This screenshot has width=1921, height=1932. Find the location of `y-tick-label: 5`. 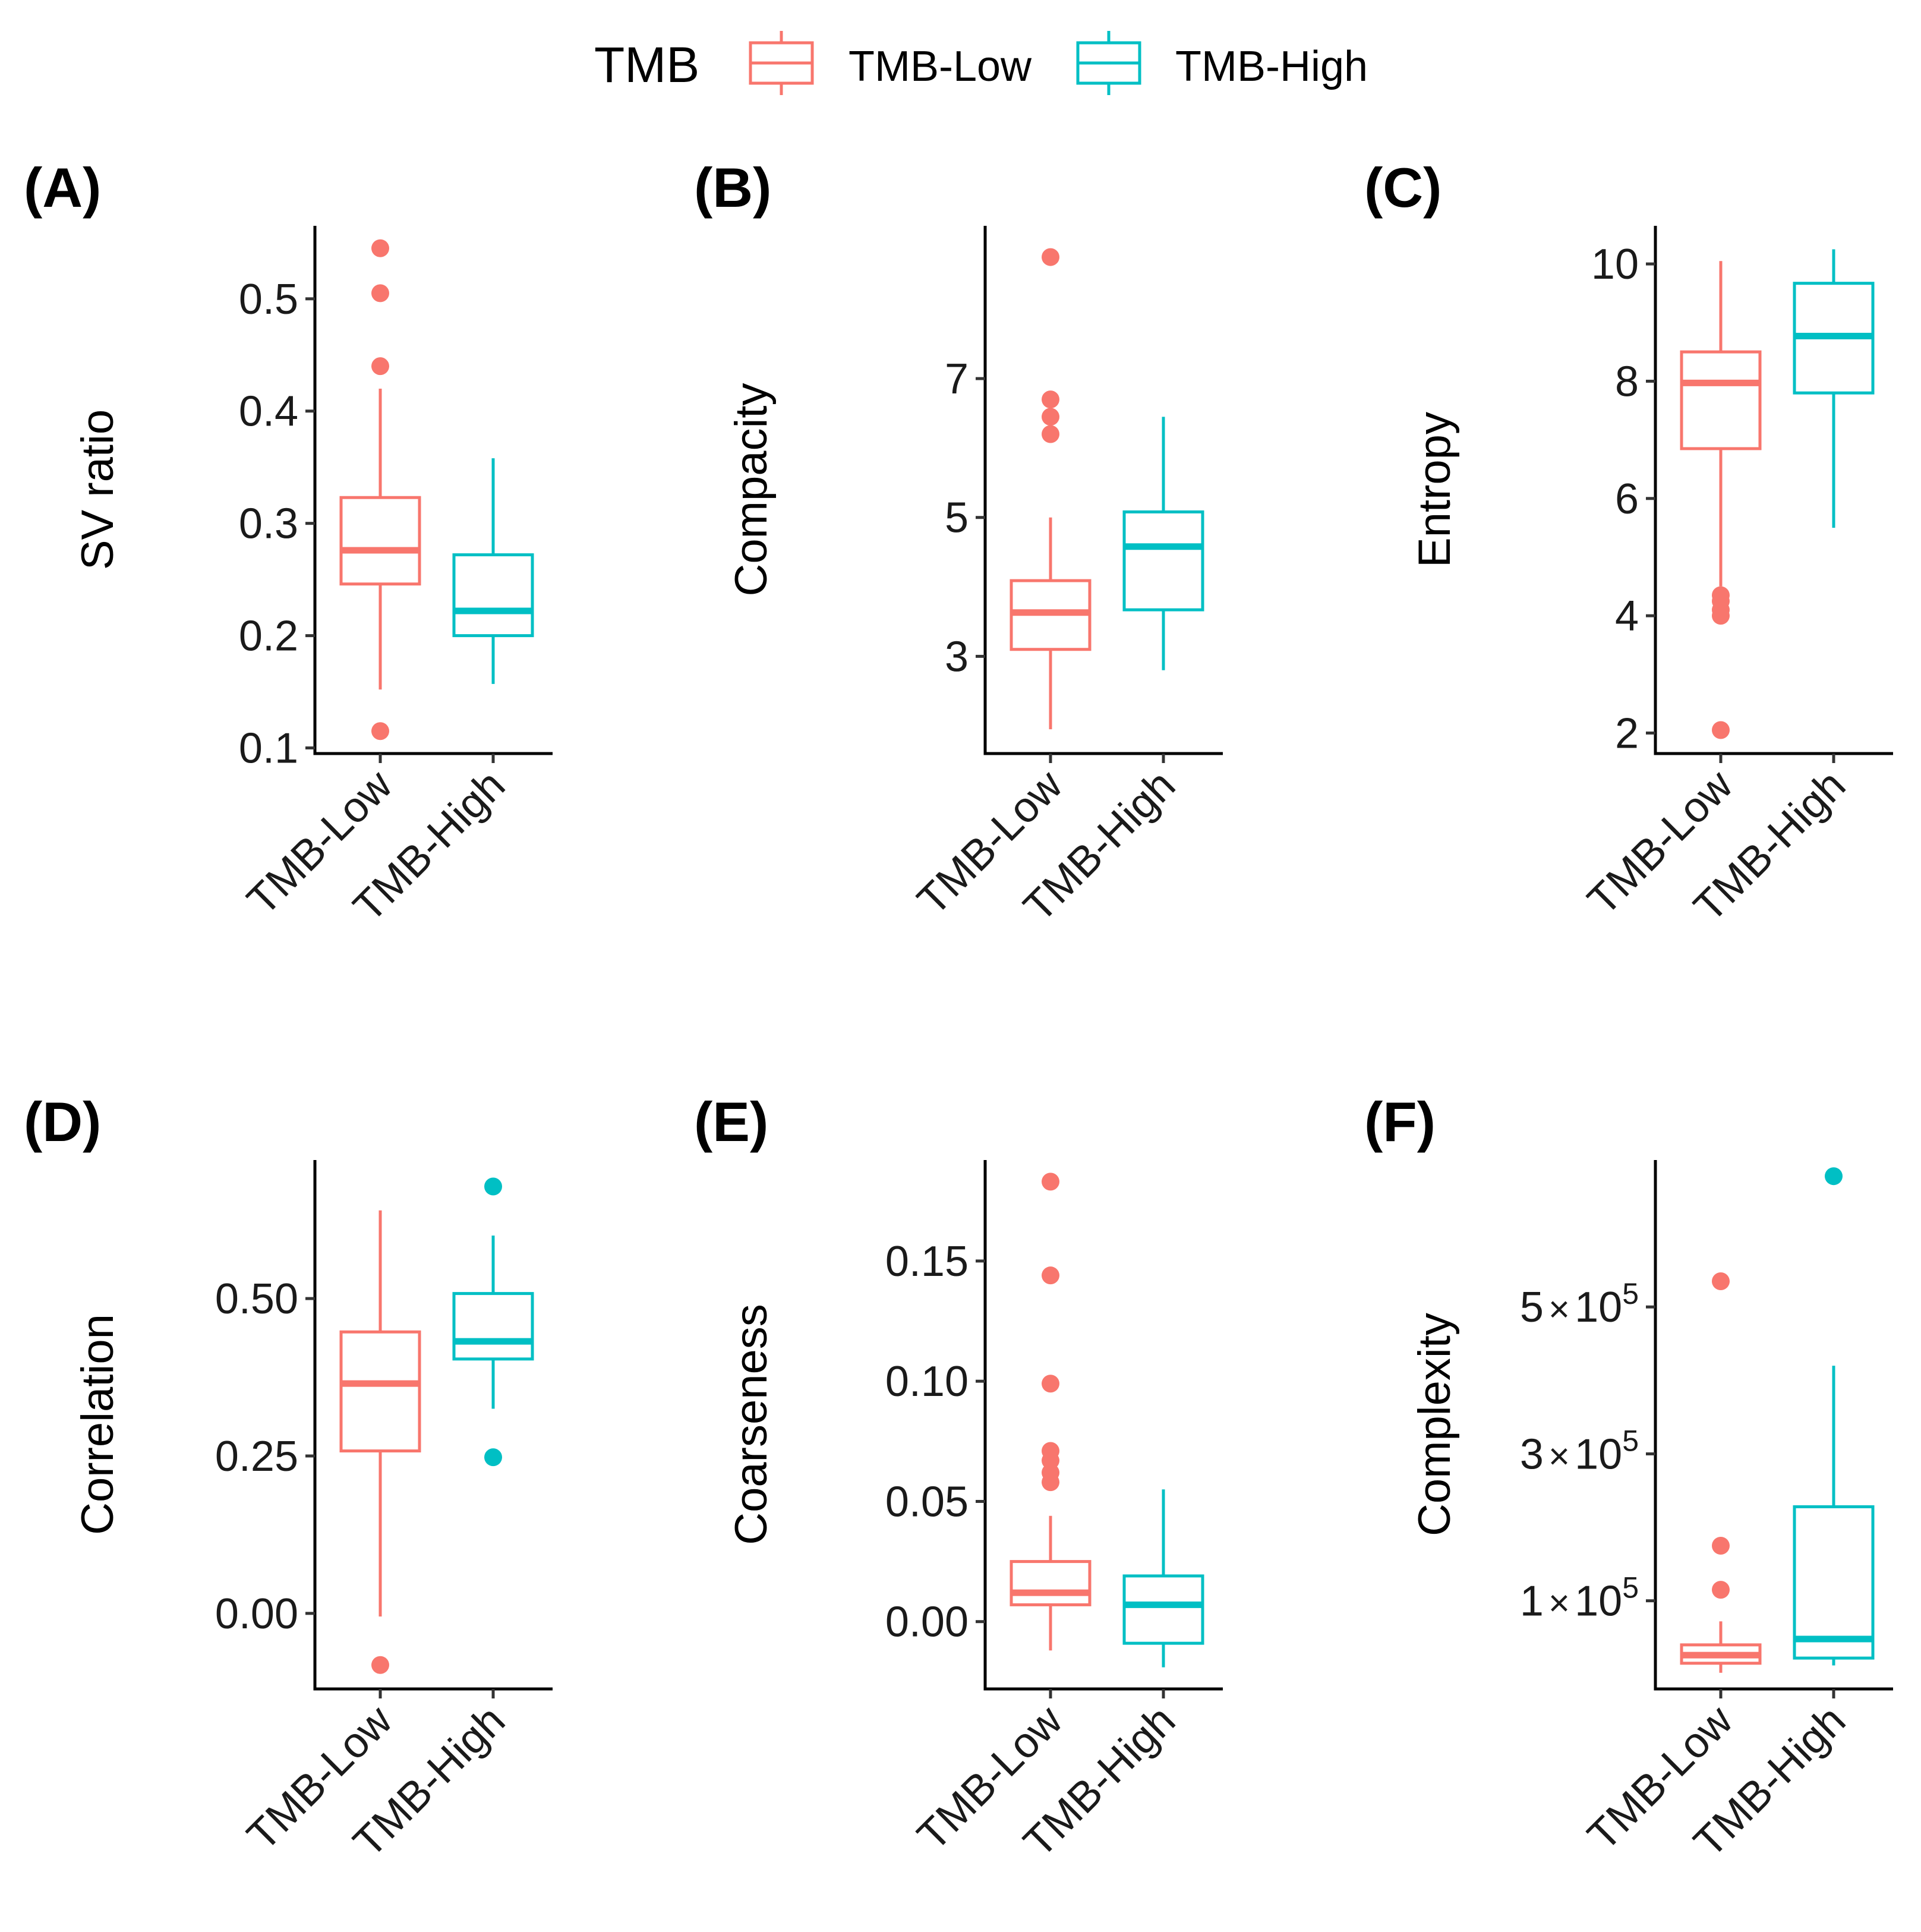

y-tick-label: 5 is located at coordinates (957, 518).